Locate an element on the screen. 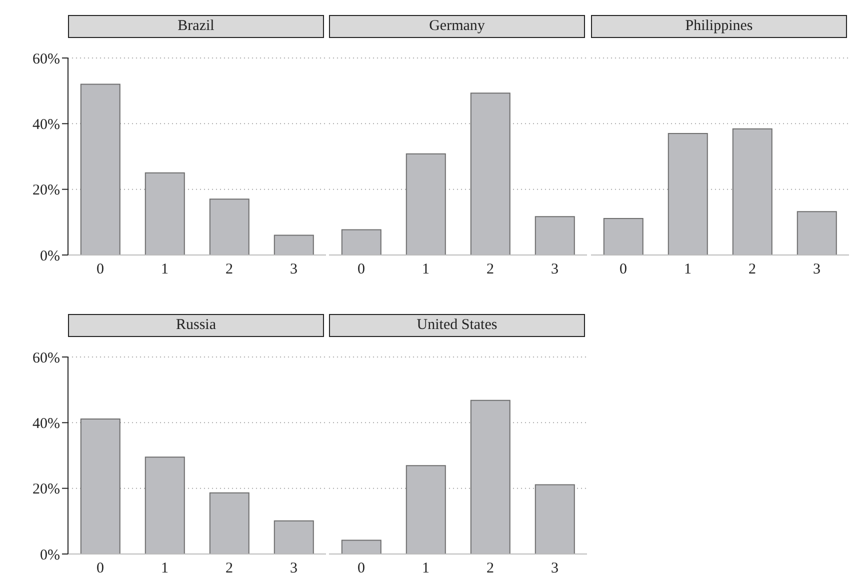 This screenshot has width=864, height=574. chart-title: United States is located at coordinates (457, 325).